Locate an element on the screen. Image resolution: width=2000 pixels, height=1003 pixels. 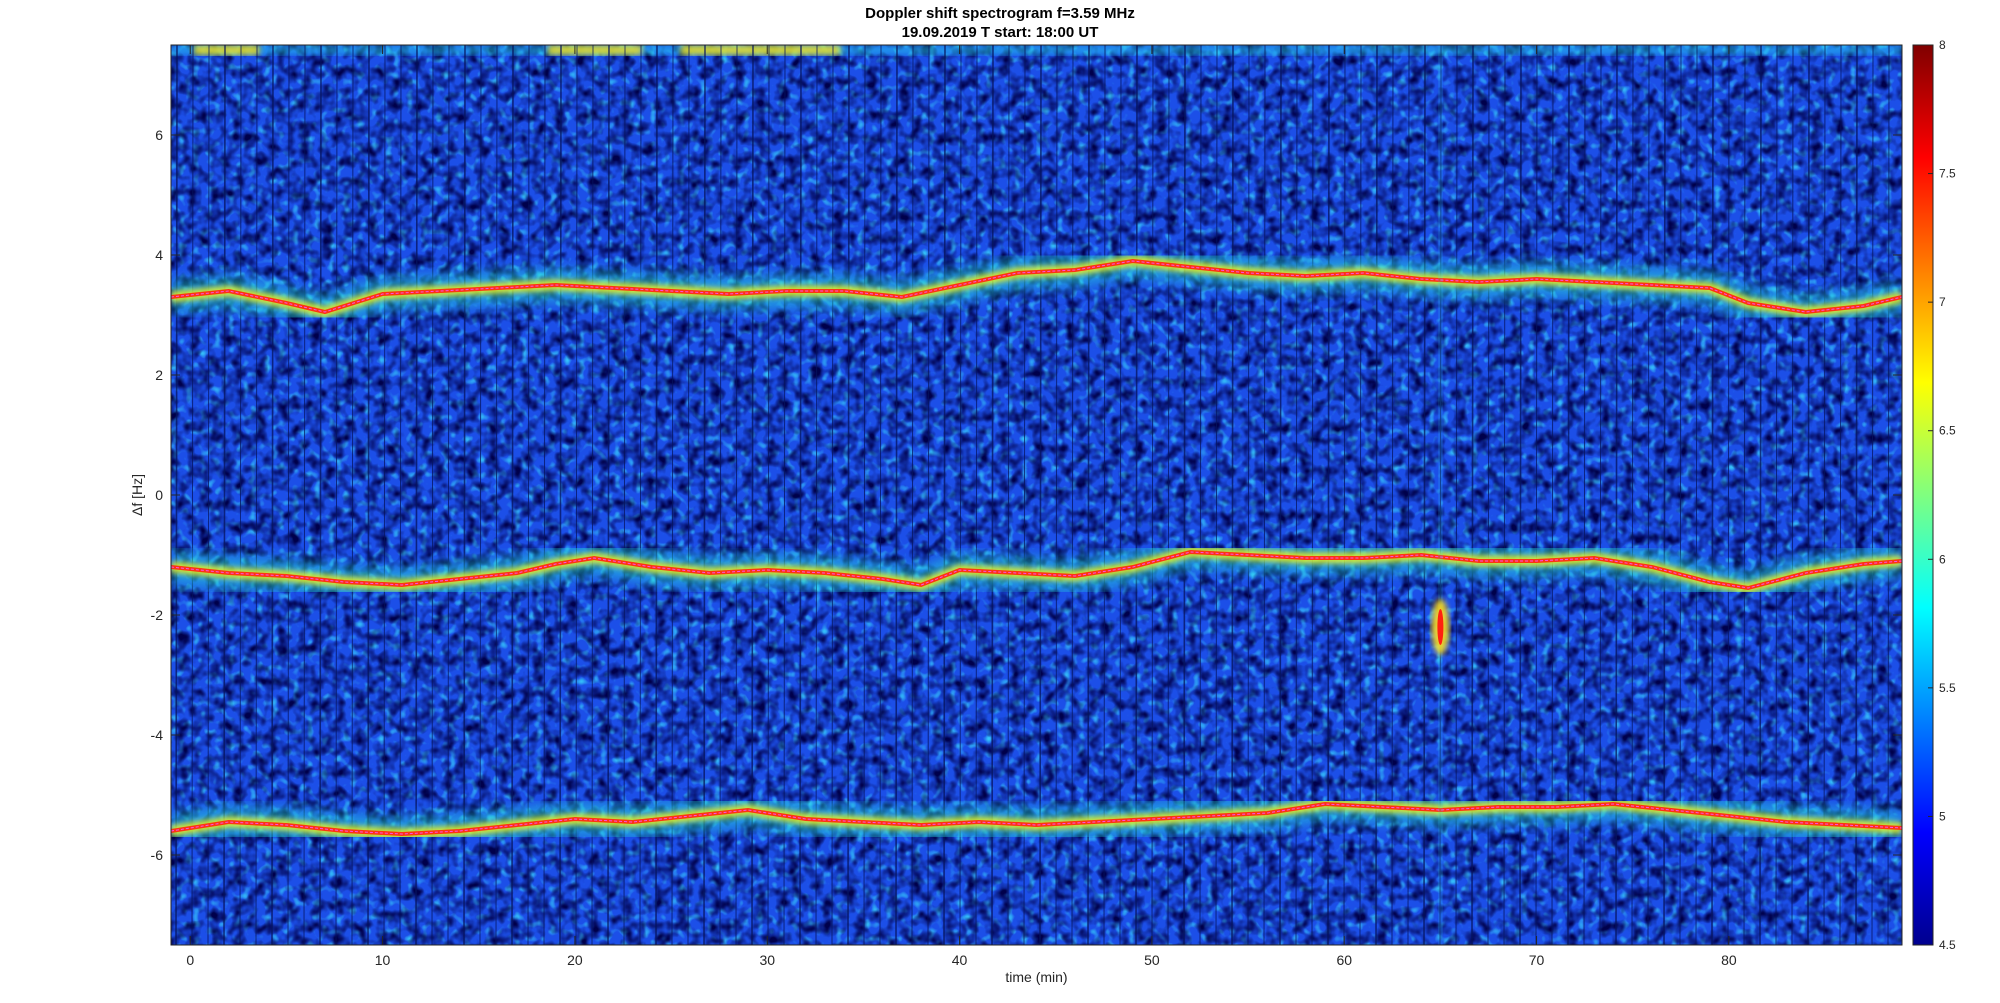
colorbar-gradient is located at coordinates (1923, 495).